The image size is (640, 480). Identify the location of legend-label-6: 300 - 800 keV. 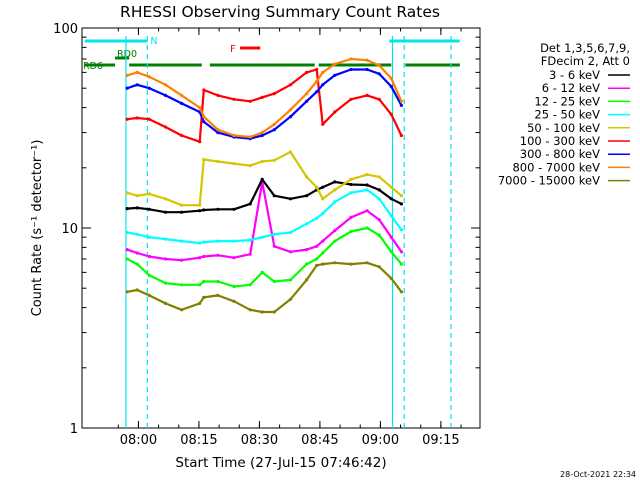
(560, 154).